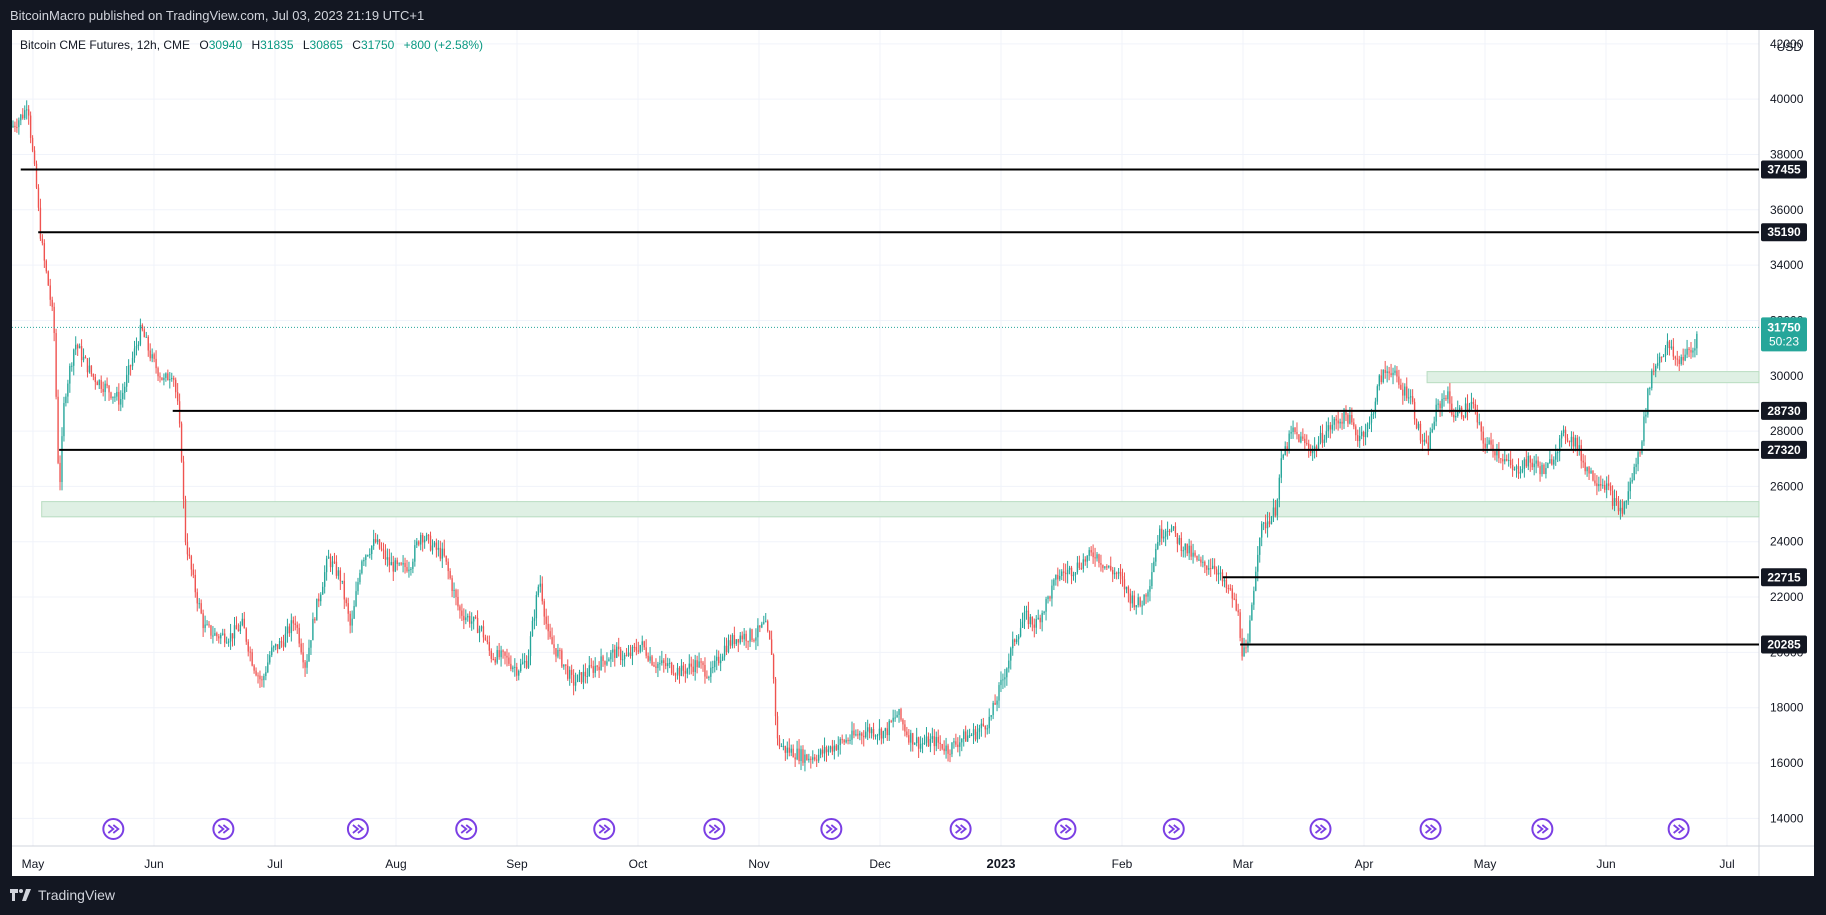  What do you see at coordinates (1364, 864) in the screenshot?
I see `x-tick-label: Apr` at bounding box center [1364, 864].